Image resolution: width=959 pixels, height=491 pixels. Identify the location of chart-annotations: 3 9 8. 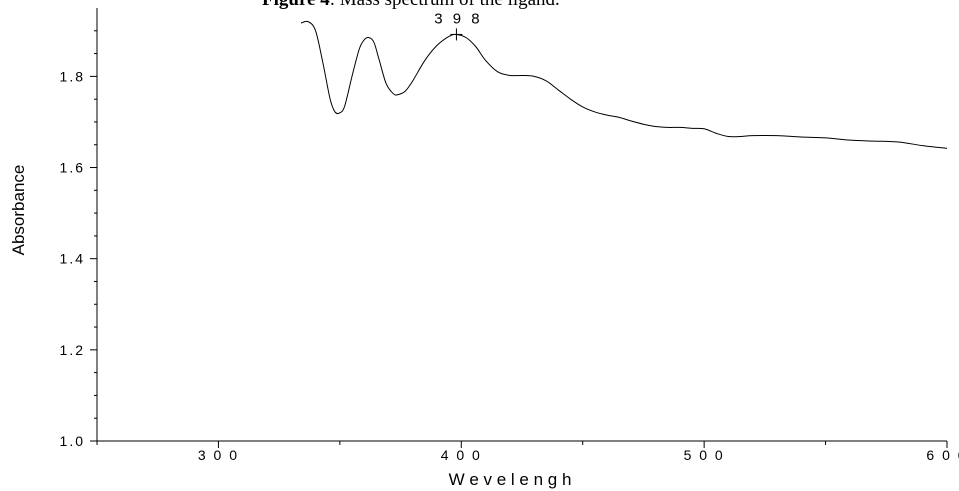
(458, 25).